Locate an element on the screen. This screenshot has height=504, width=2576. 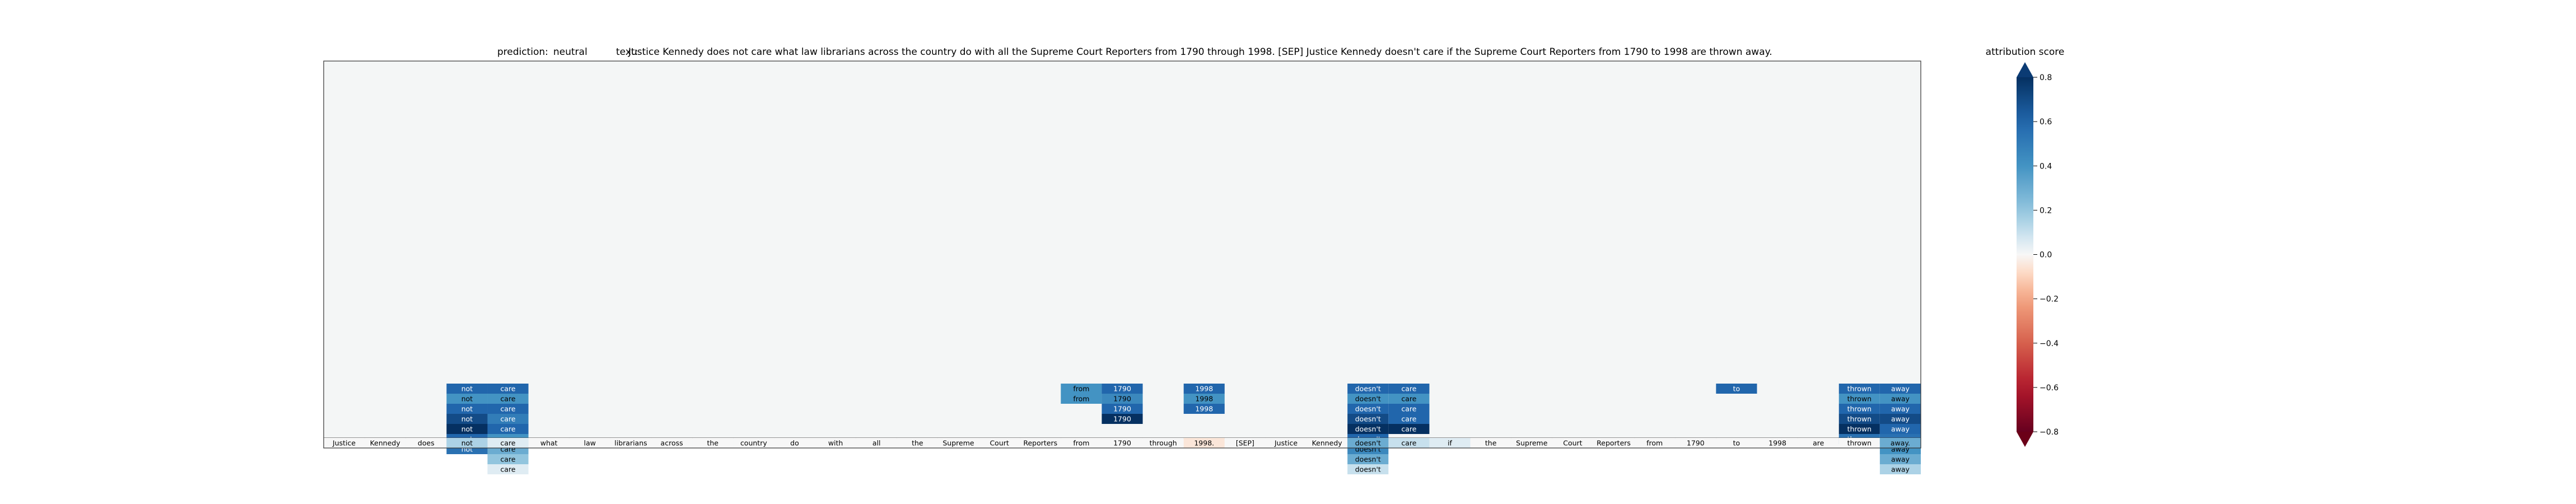
heatmap-cell-label: to is located at coordinates (1737, 389).